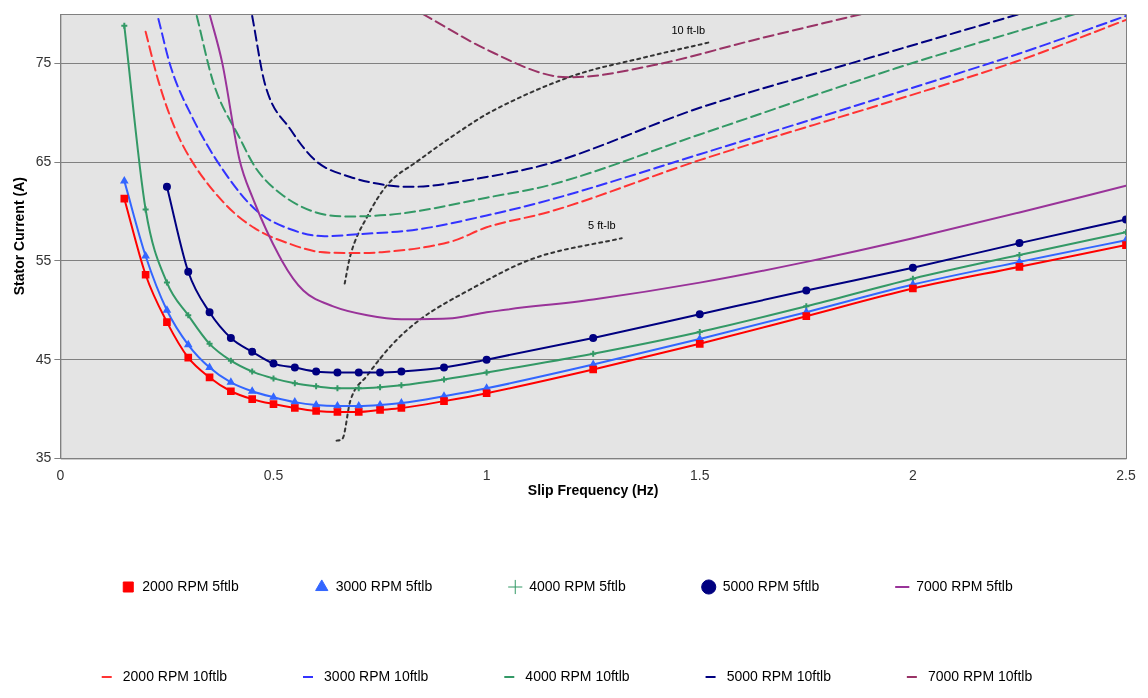 The image size is (1148, 698). I want to click on legend-label: 3000 RPM 5ftlb, so click(384, 585).